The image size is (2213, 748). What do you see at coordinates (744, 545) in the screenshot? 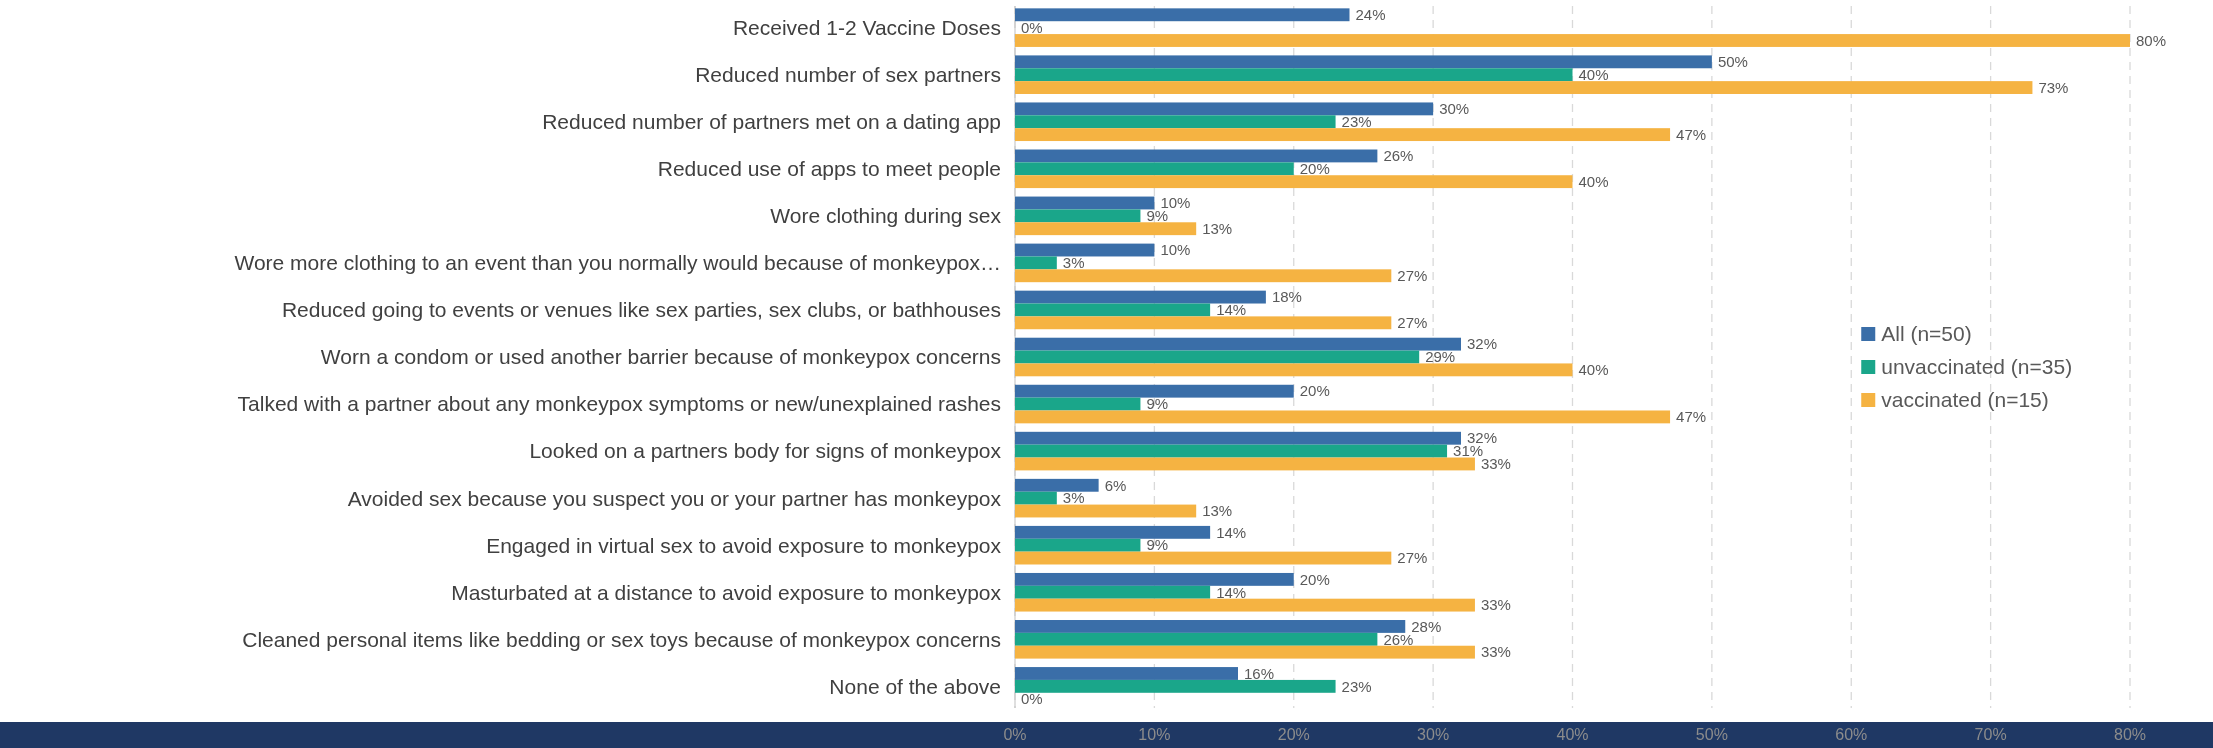
I see `y-tick-label: Engaged in virtual sex to avoid exposure to monkeypox` at bounding box center [744, 545].